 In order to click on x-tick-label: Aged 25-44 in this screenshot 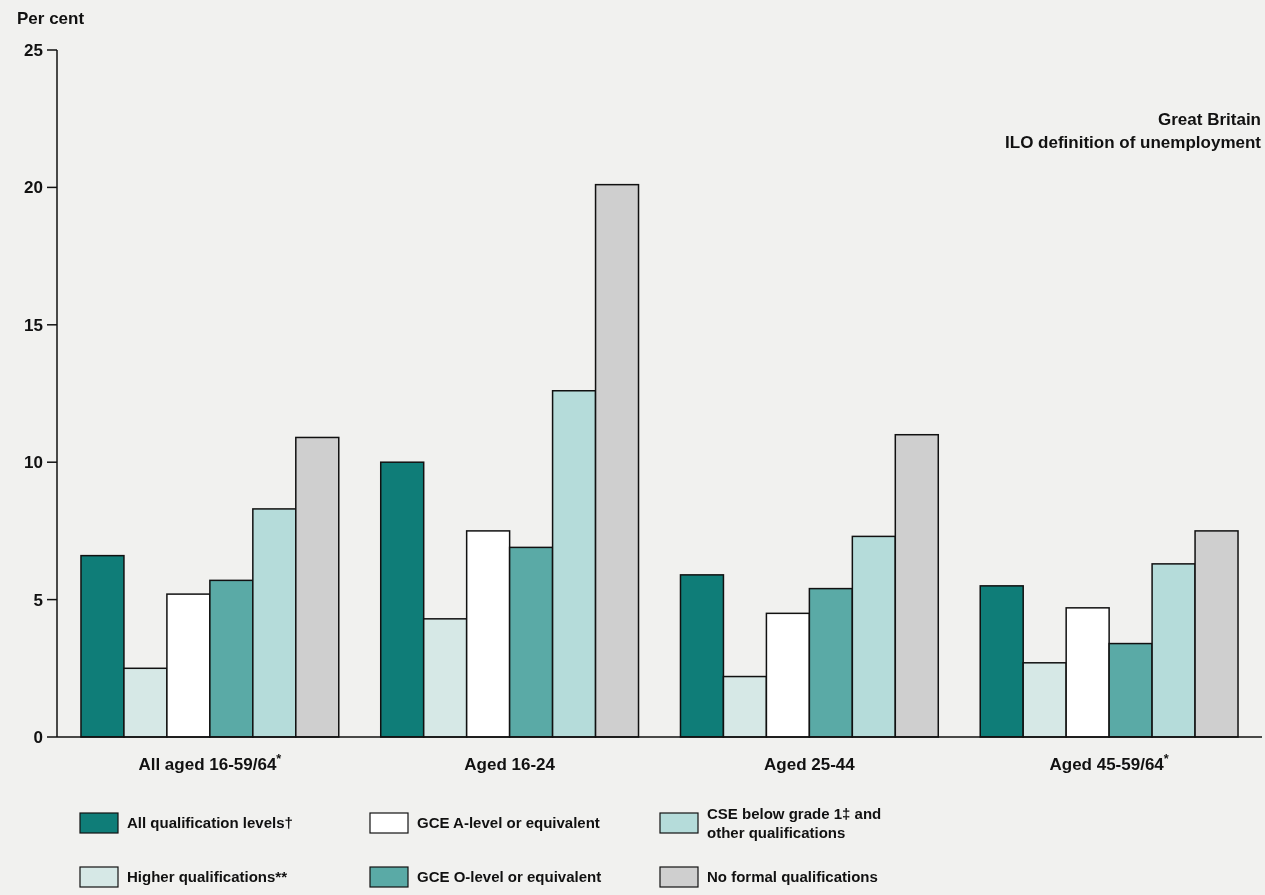, I will do `click(810, 764)`.